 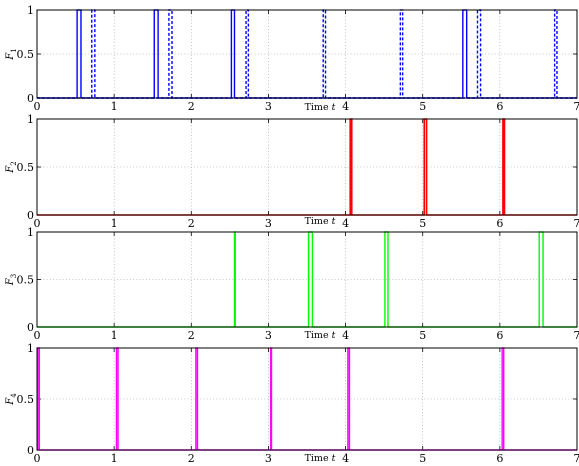 I want to click on y-axis-label: F4, so click(x=11, y=399).